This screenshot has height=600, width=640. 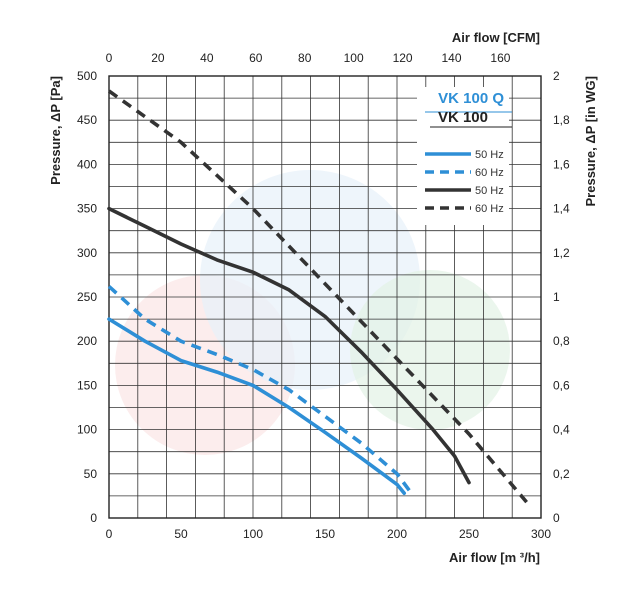 What do you see at coordinates (87, 297) in the screenshot?
I see `y-tick-label: 250` at bounding box center [87, 297].